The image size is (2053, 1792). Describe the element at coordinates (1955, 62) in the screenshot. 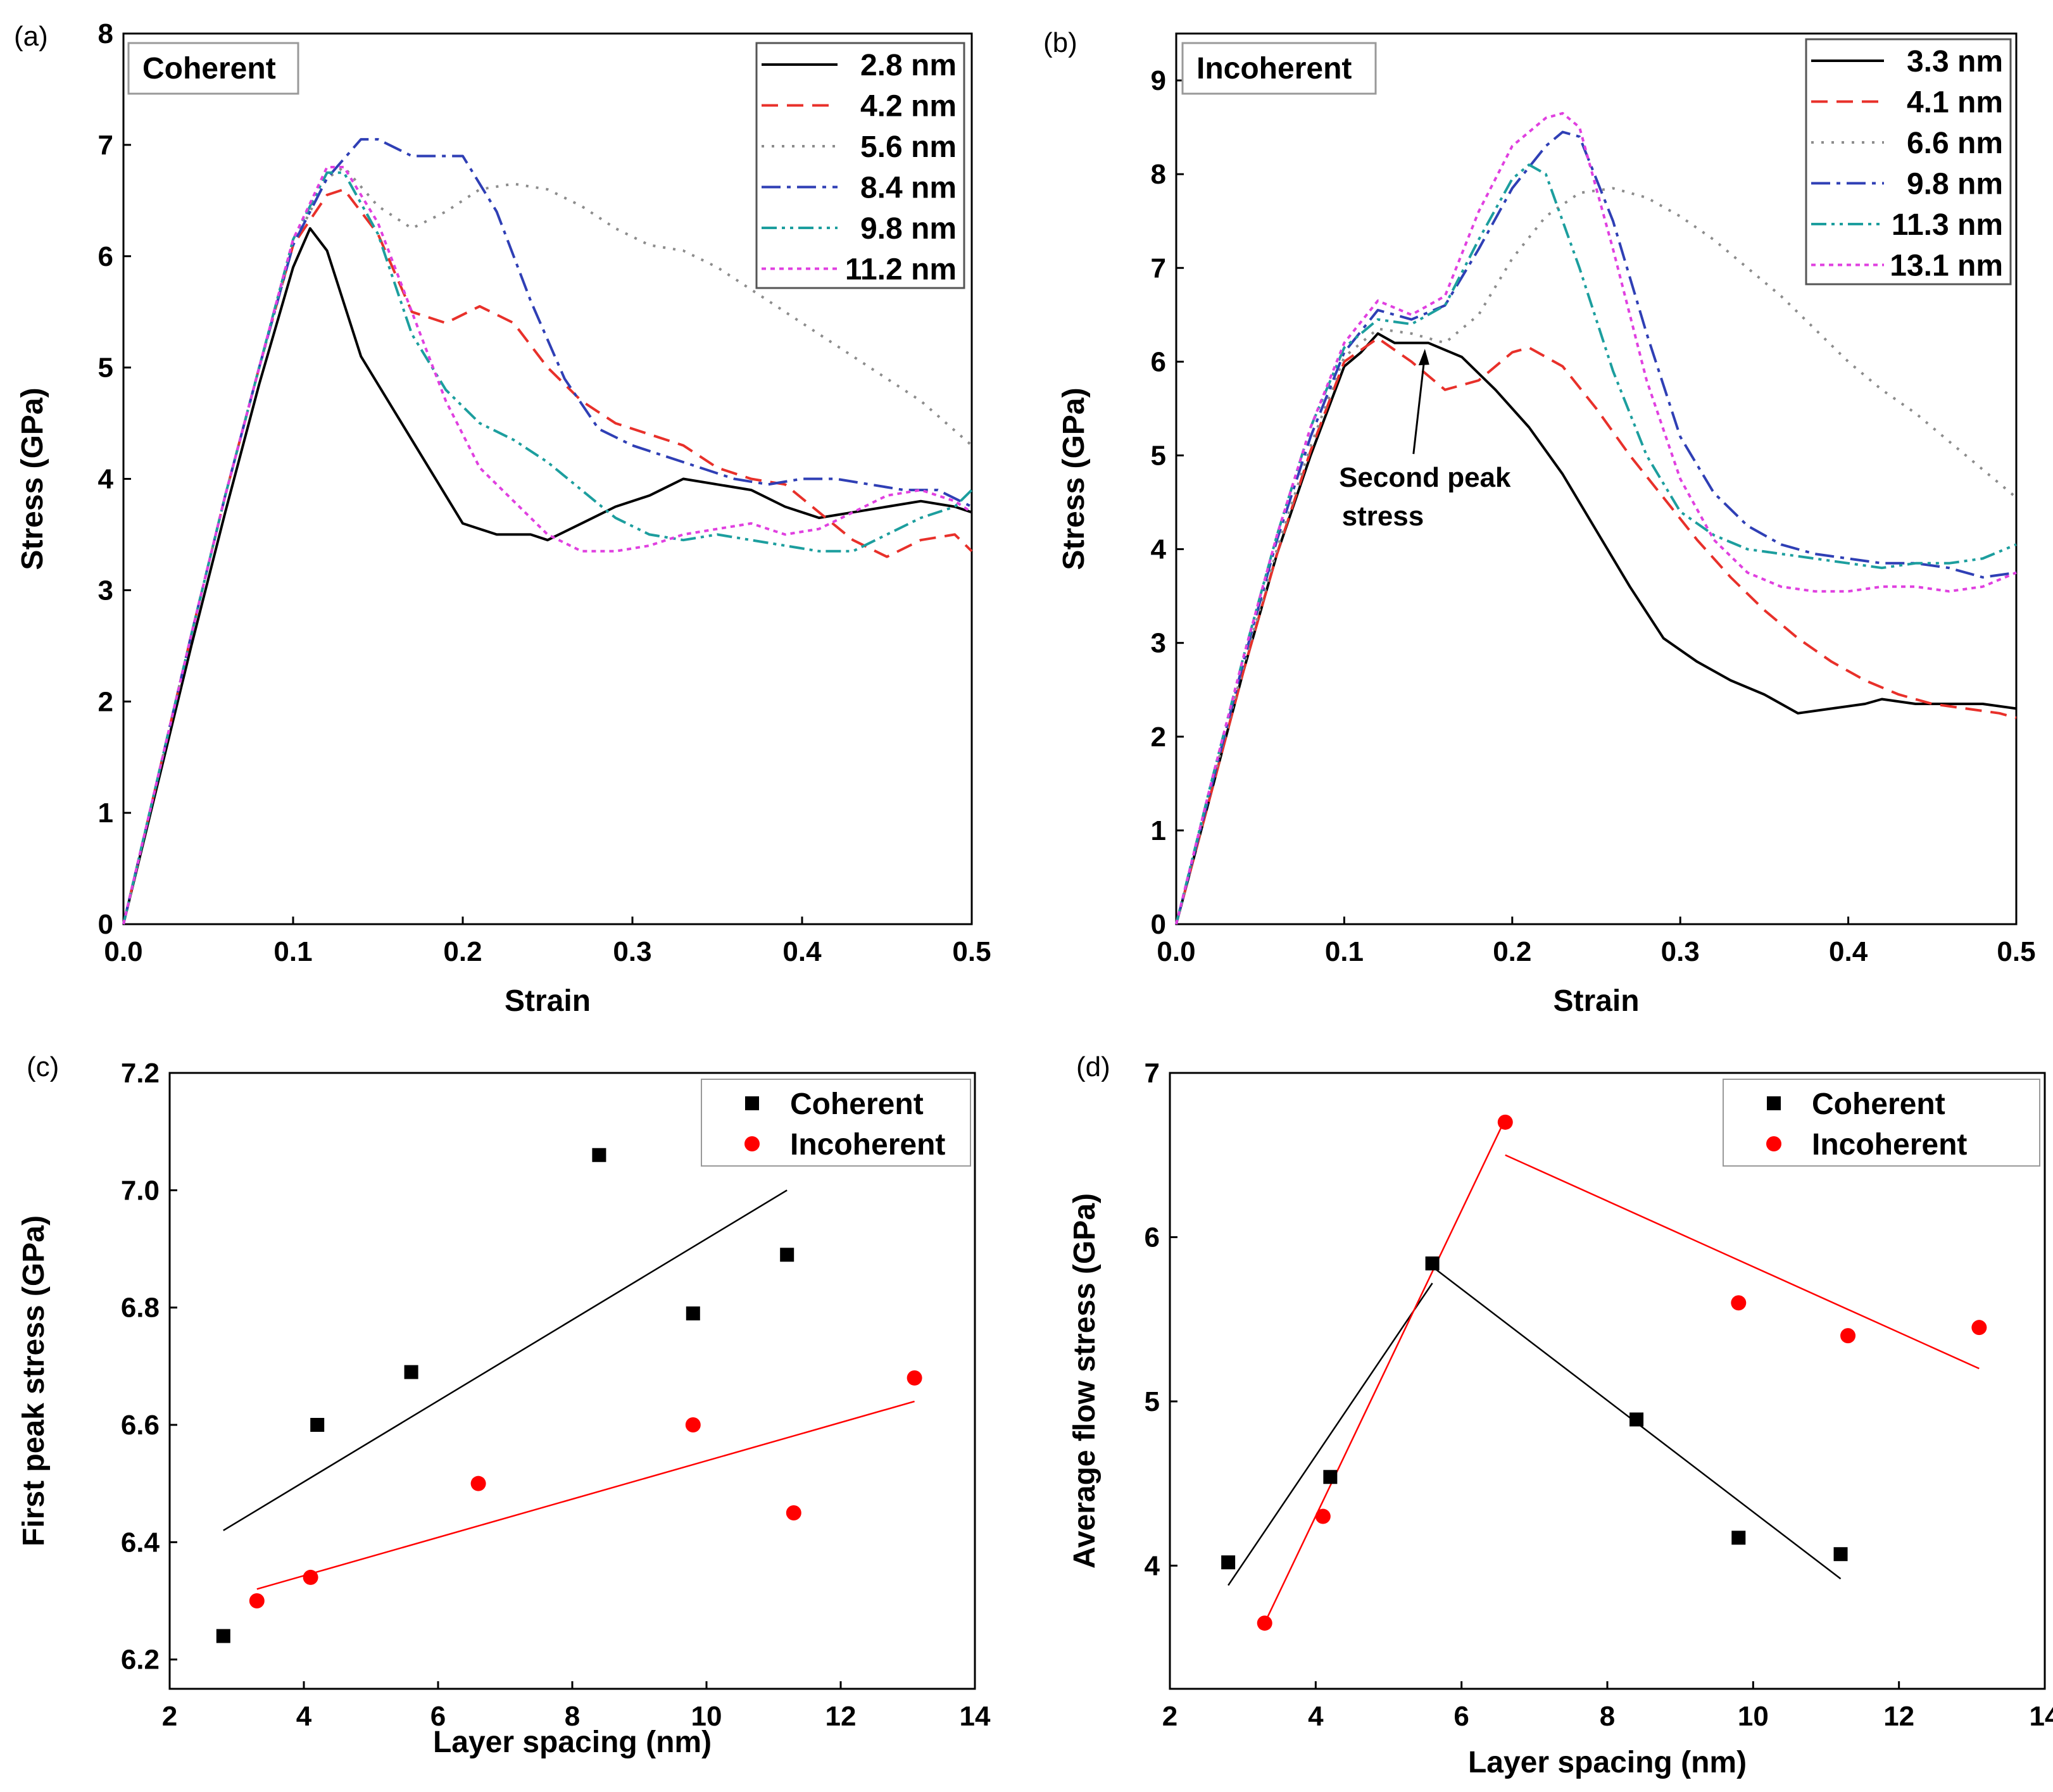

I see `legend-label: 3.3 nm` at that location.